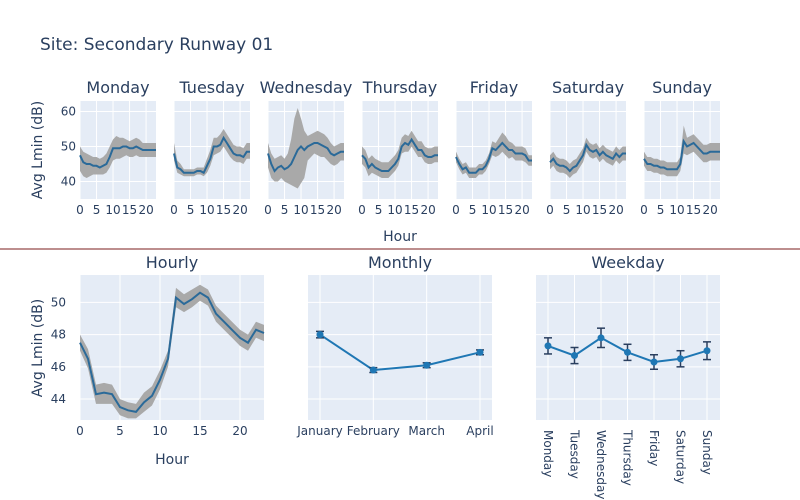  Describe the element at coordinates (58, 335) in the screenshot. I see `y-tick-label: 48` at that location.